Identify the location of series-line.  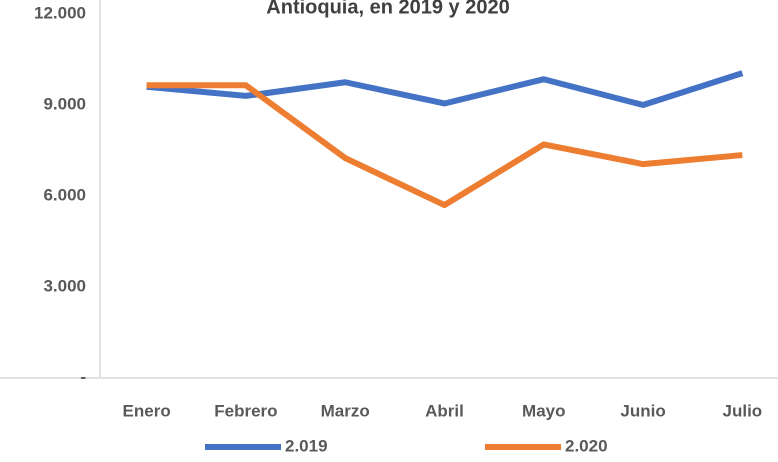
(445, 89).